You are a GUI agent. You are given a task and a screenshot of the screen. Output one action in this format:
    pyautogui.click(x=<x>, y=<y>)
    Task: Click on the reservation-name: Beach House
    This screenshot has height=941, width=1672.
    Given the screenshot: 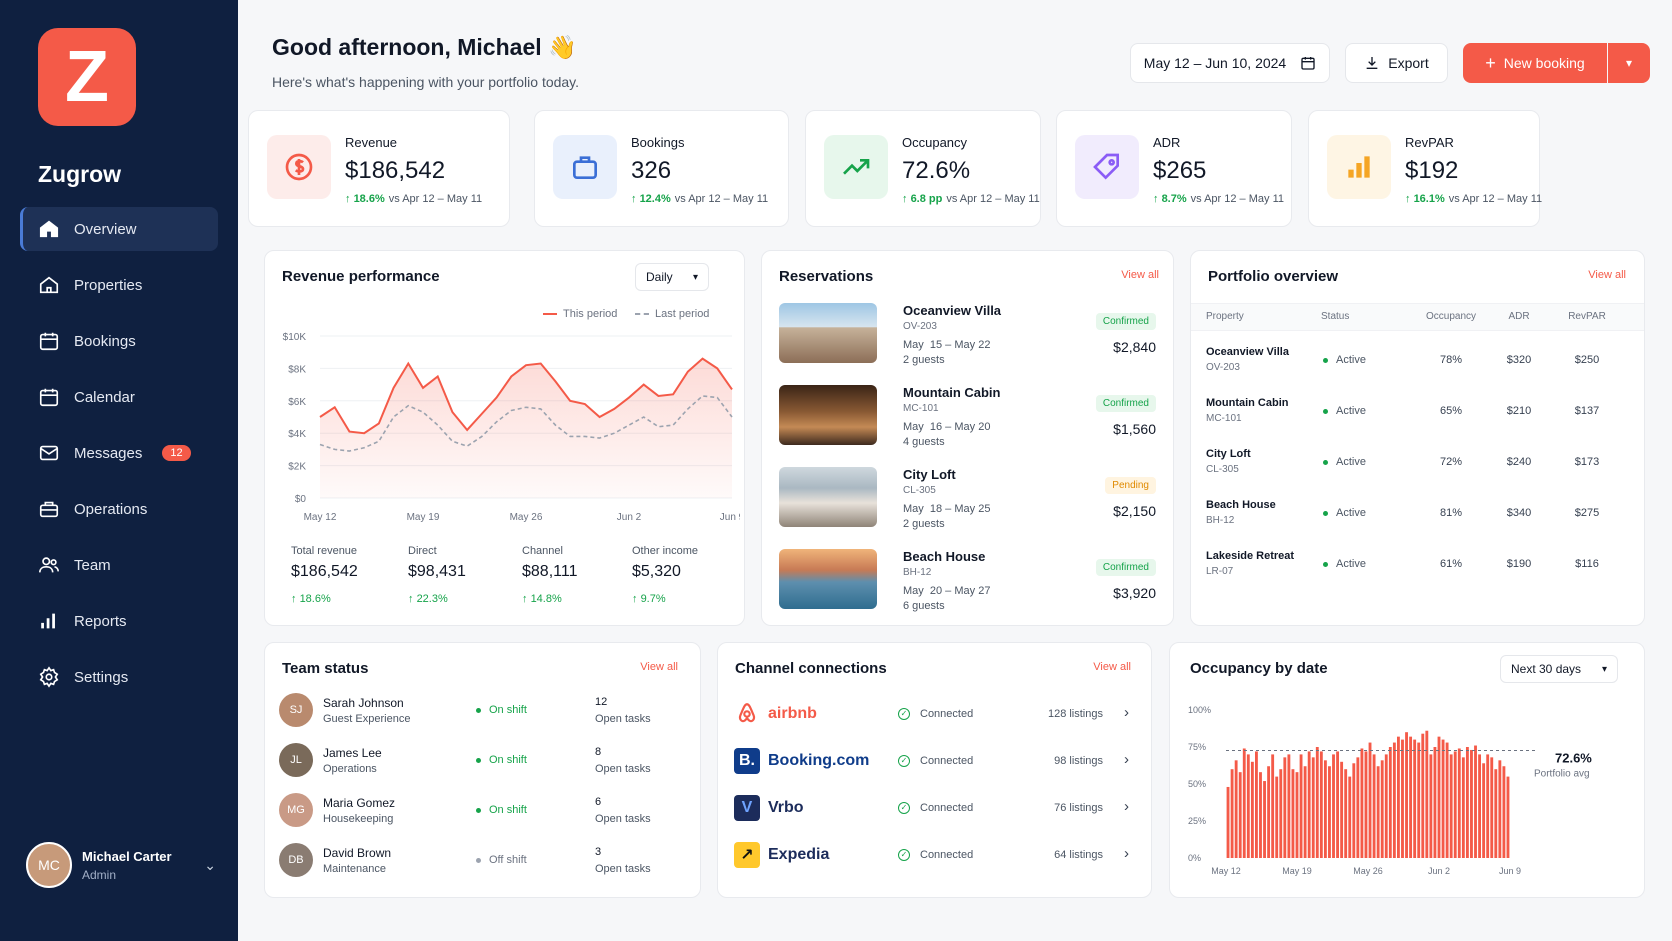 What is the action you would take?
    pyautogui.click(x=944, y=556)
    